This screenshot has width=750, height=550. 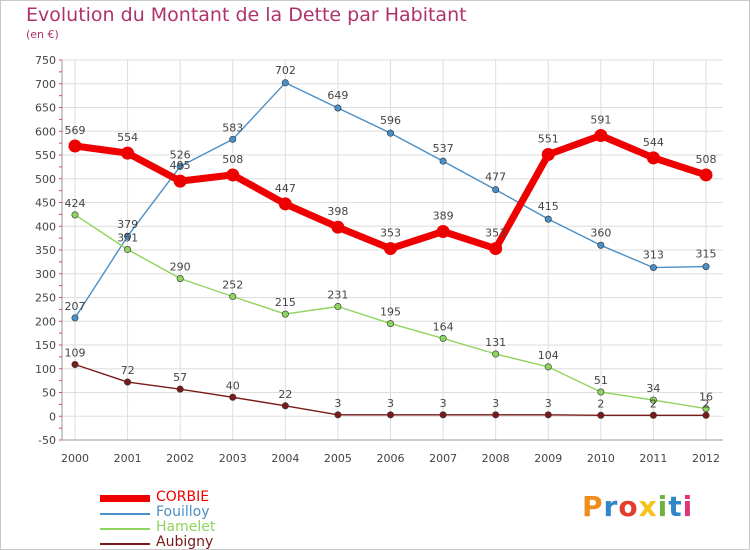 What do you see at coordinates (45, 226) in the screenshot?
I see `y-tick-label: 400` at bounding box center [45, 226].